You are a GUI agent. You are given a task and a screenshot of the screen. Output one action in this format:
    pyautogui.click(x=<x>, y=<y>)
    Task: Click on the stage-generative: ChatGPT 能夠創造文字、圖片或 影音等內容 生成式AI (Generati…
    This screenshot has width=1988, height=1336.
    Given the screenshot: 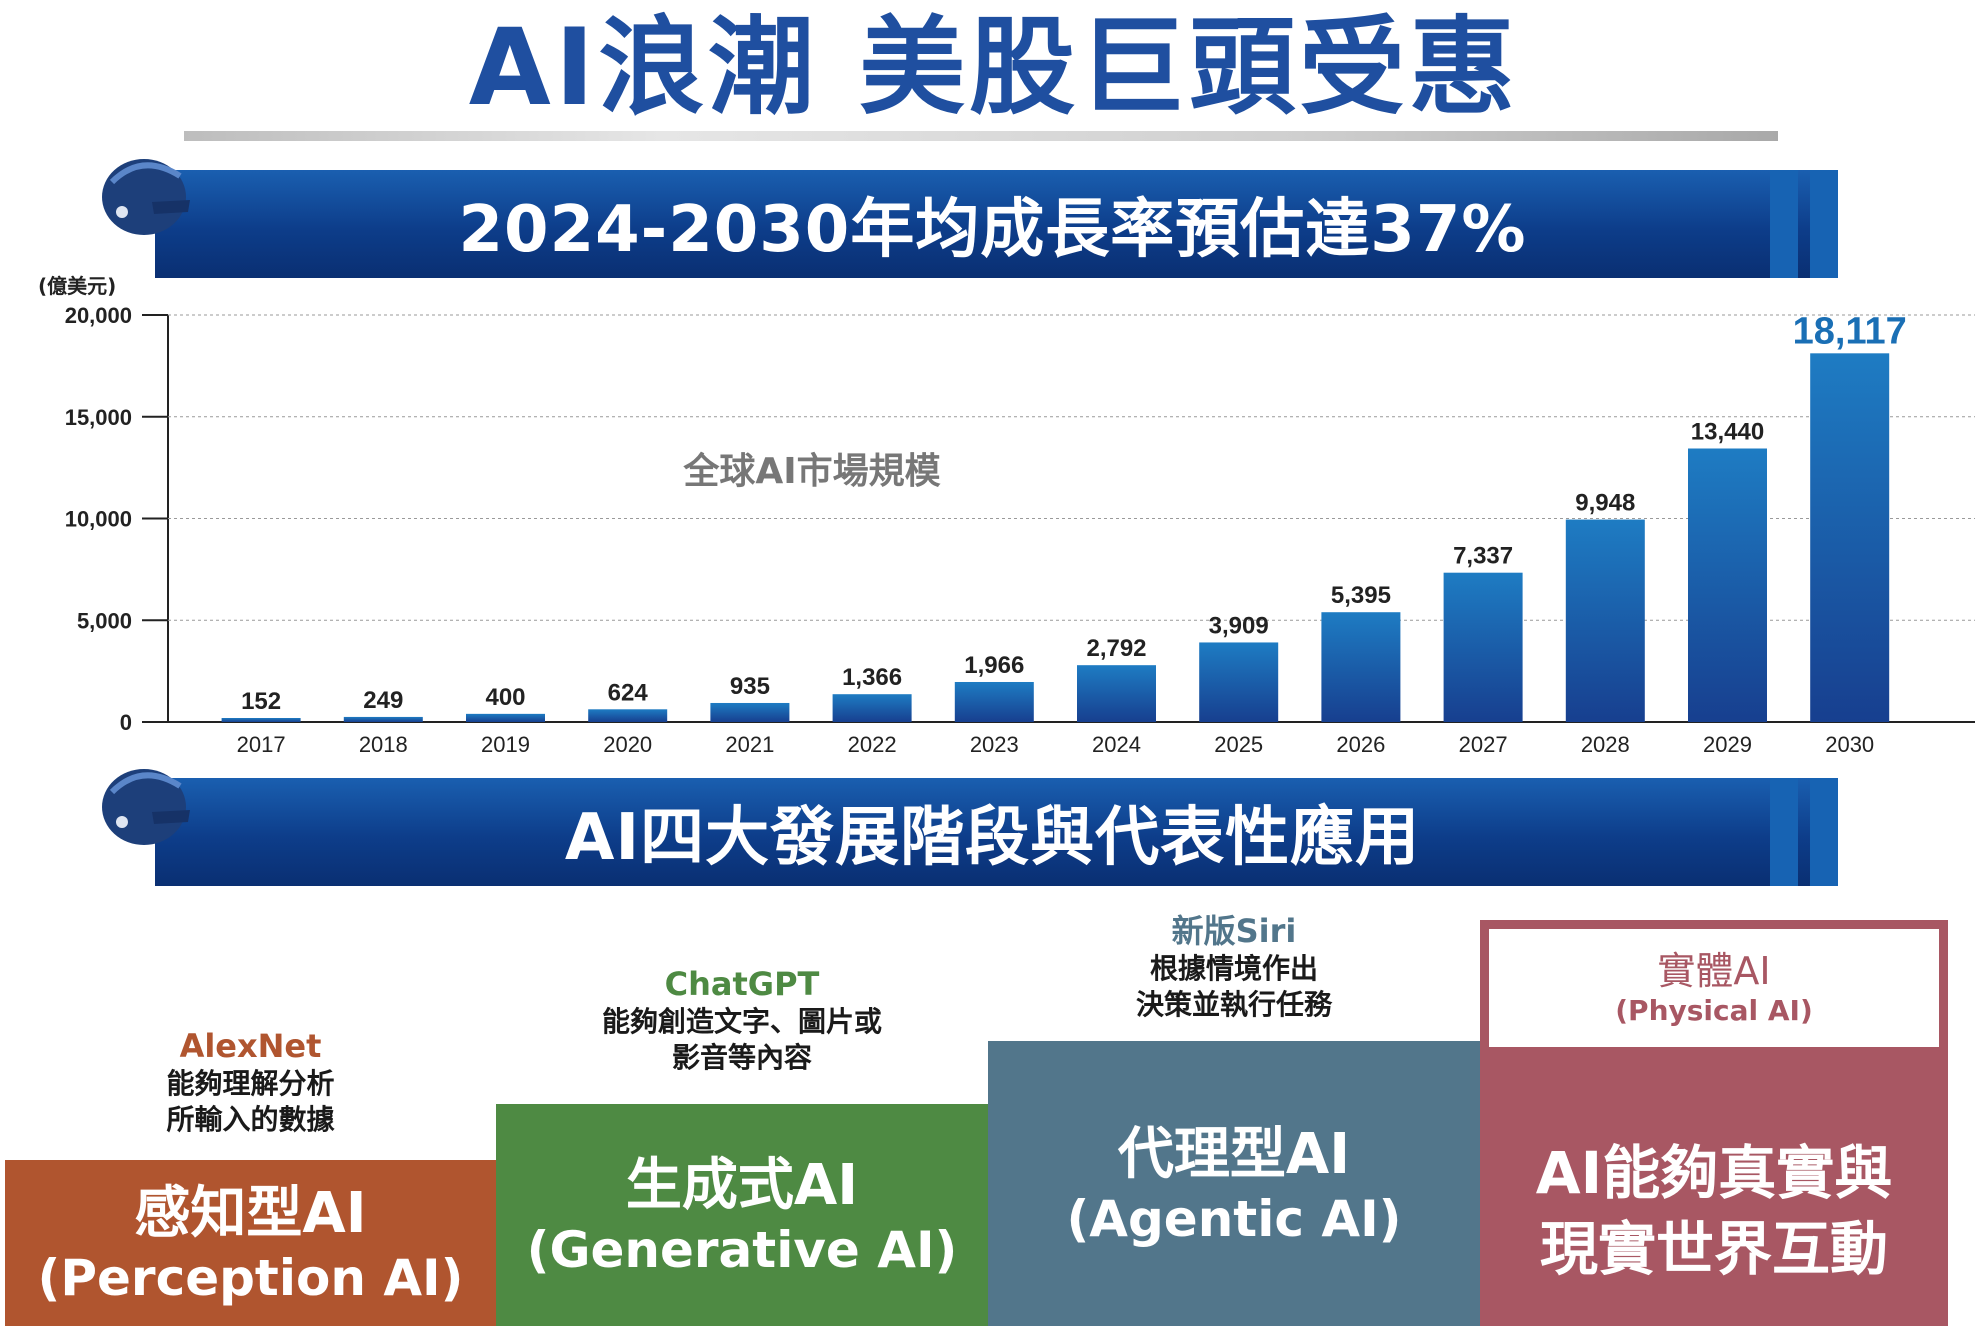 What is the action you would take?
    pyautogui.click(x=742, y=1128)
    